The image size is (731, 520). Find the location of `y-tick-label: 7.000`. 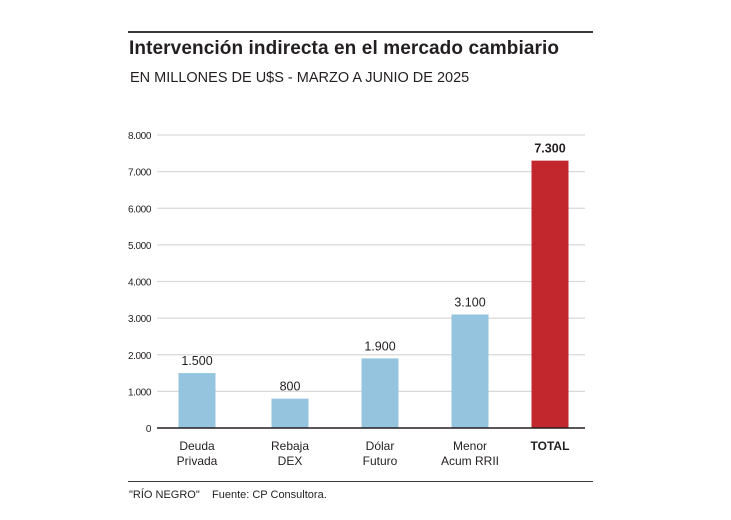

y-tick-label: 7.000 is located at coordinates (140, 173).